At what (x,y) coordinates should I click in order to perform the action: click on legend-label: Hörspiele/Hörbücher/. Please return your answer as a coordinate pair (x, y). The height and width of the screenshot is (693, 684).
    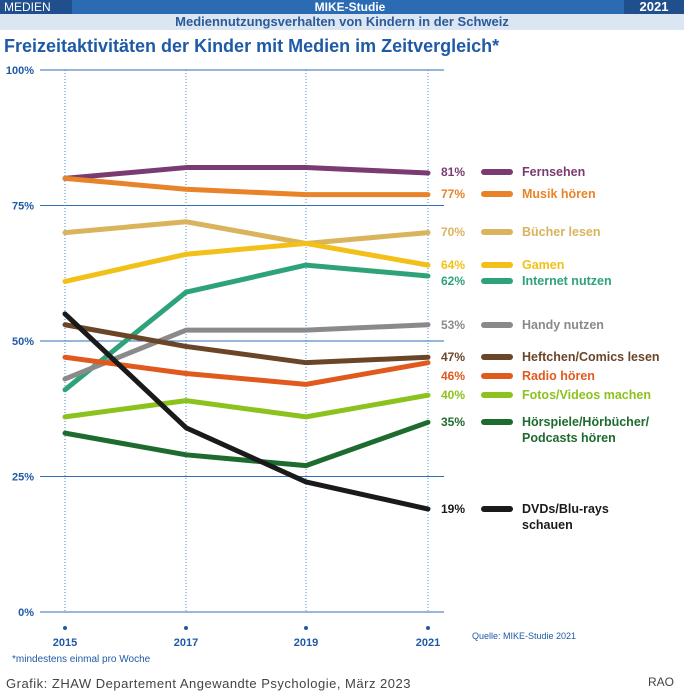
    Looking at the image, I should click on (586, 422).